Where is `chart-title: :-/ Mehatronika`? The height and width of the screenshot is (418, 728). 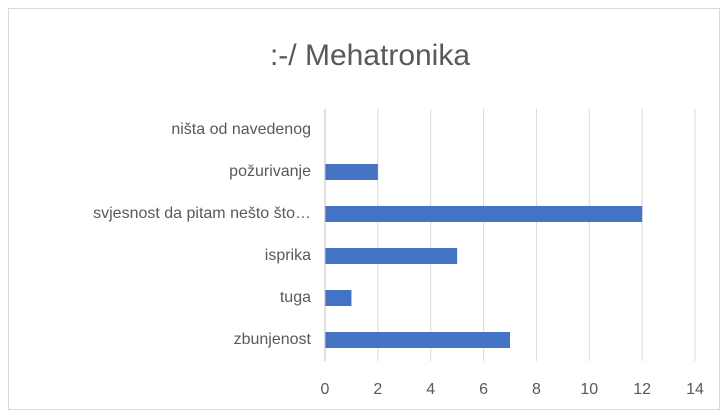 chart-title: :-/ Mehatronika is located at coordinates (370, 55).